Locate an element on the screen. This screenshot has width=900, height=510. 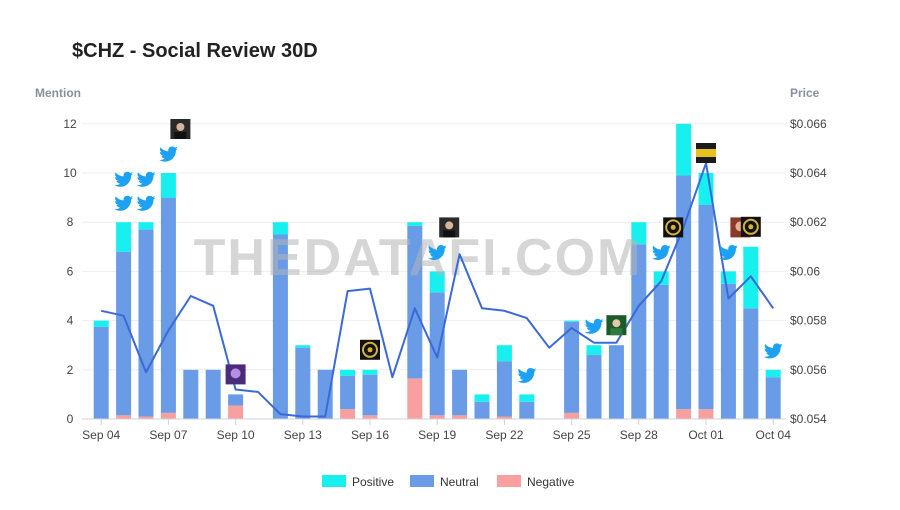
left-tick-label: 0 is located at coordinates (70, 419).